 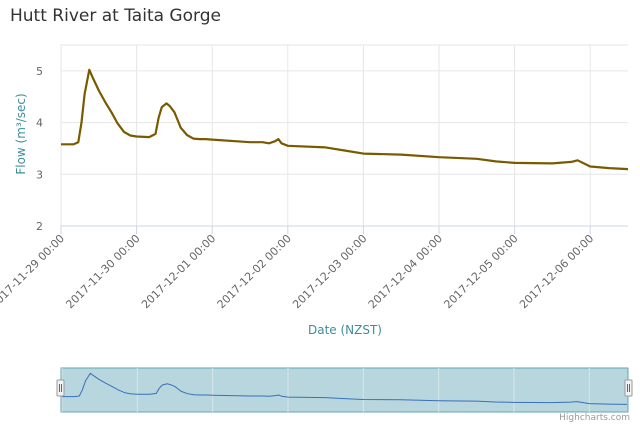 I want to click on x-tick-label: 2017-12-03 00:00, so click(x=329, y=271).